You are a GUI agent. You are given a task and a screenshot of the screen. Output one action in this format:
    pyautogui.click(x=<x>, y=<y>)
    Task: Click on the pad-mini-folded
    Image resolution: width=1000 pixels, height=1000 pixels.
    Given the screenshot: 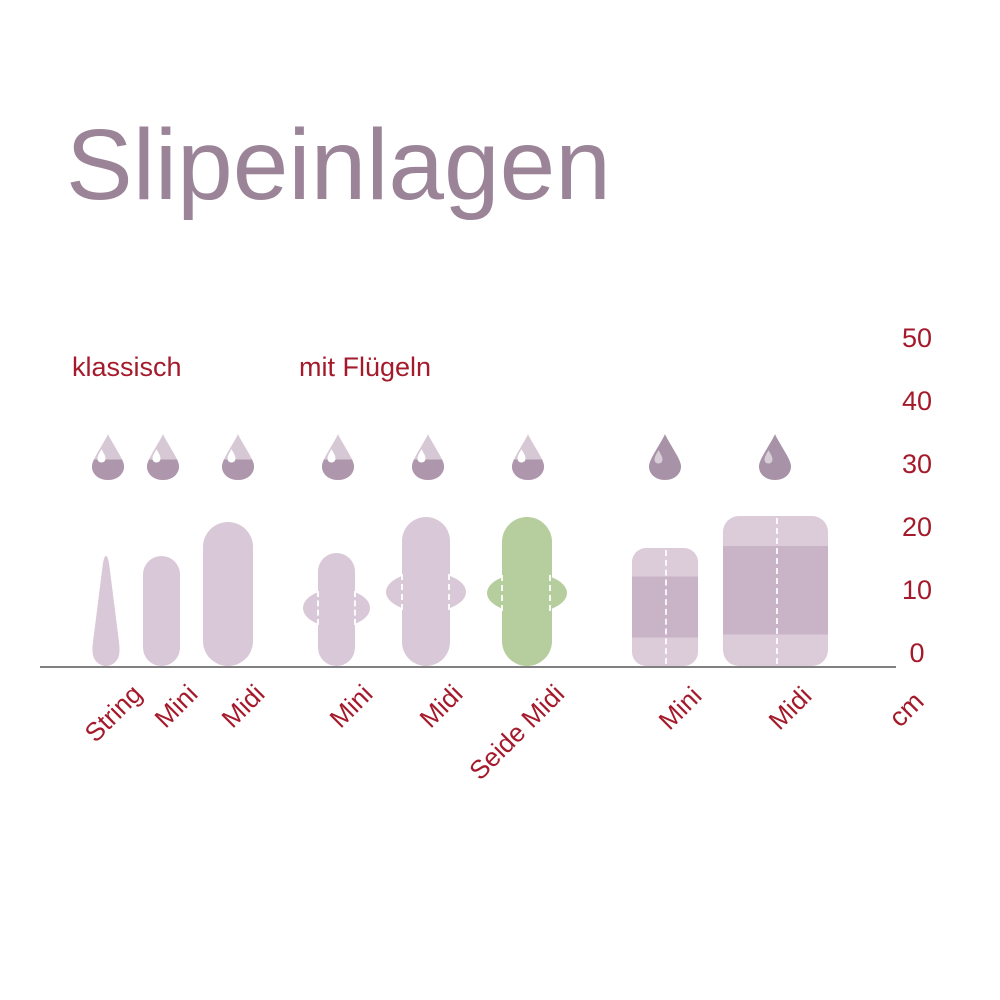 What is the action you would take?
    pyautogui.click(x=665, y=607)
    